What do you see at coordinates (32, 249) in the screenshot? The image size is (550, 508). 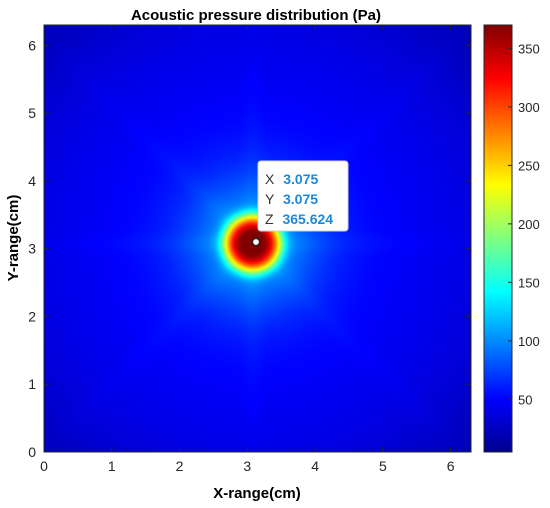 I see `y-tick-label: 3` at bounding box center [32, 249].